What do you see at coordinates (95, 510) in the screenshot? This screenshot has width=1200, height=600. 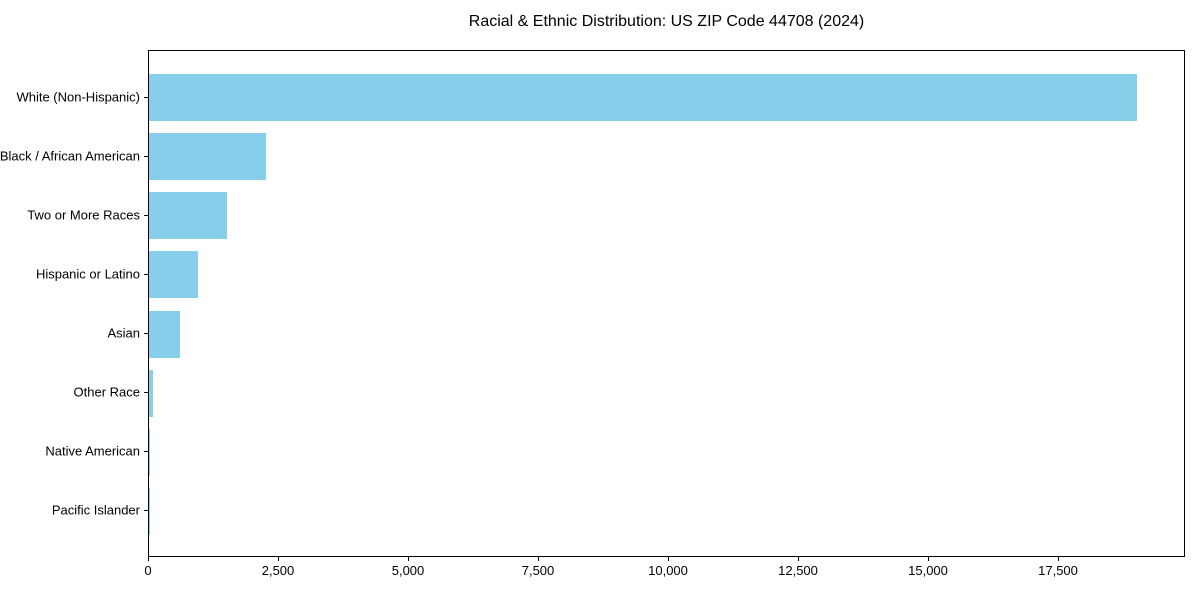 I see `y-tick-label: Pacific Islander` at bounding box center [95, 510].